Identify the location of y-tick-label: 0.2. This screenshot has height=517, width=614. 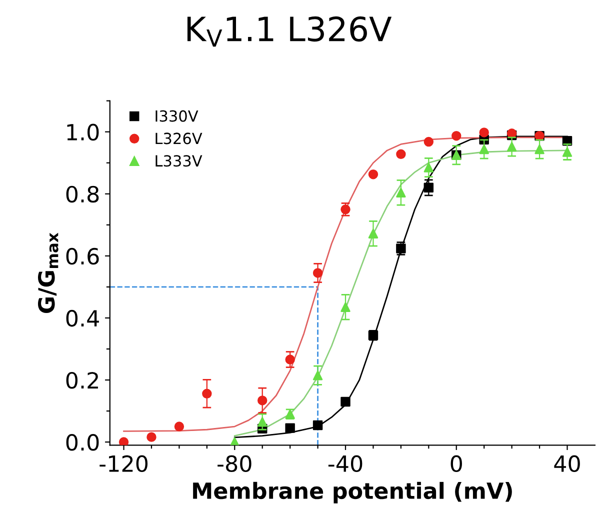
(82, 380).